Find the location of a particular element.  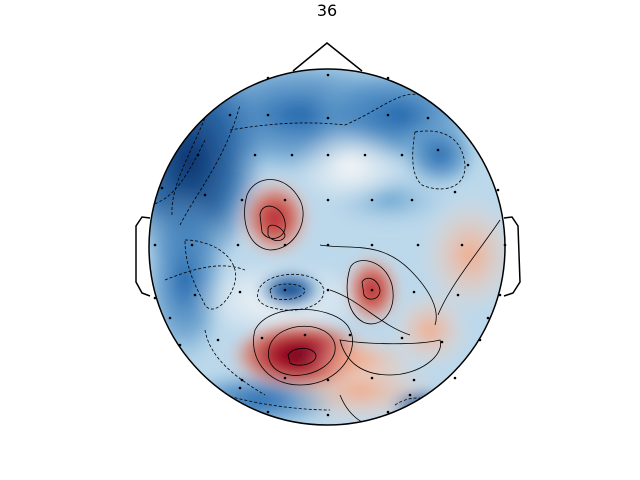

plot-title: 36 is located at coordinates (327, 10).